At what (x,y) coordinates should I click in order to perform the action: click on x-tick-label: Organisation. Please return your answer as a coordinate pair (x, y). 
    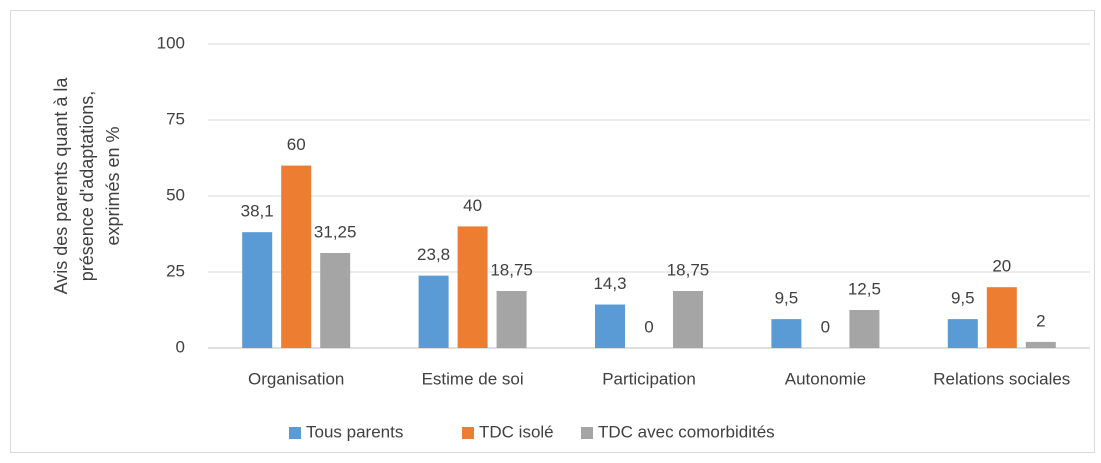
    Looking at the image, I should click on (296, 378).